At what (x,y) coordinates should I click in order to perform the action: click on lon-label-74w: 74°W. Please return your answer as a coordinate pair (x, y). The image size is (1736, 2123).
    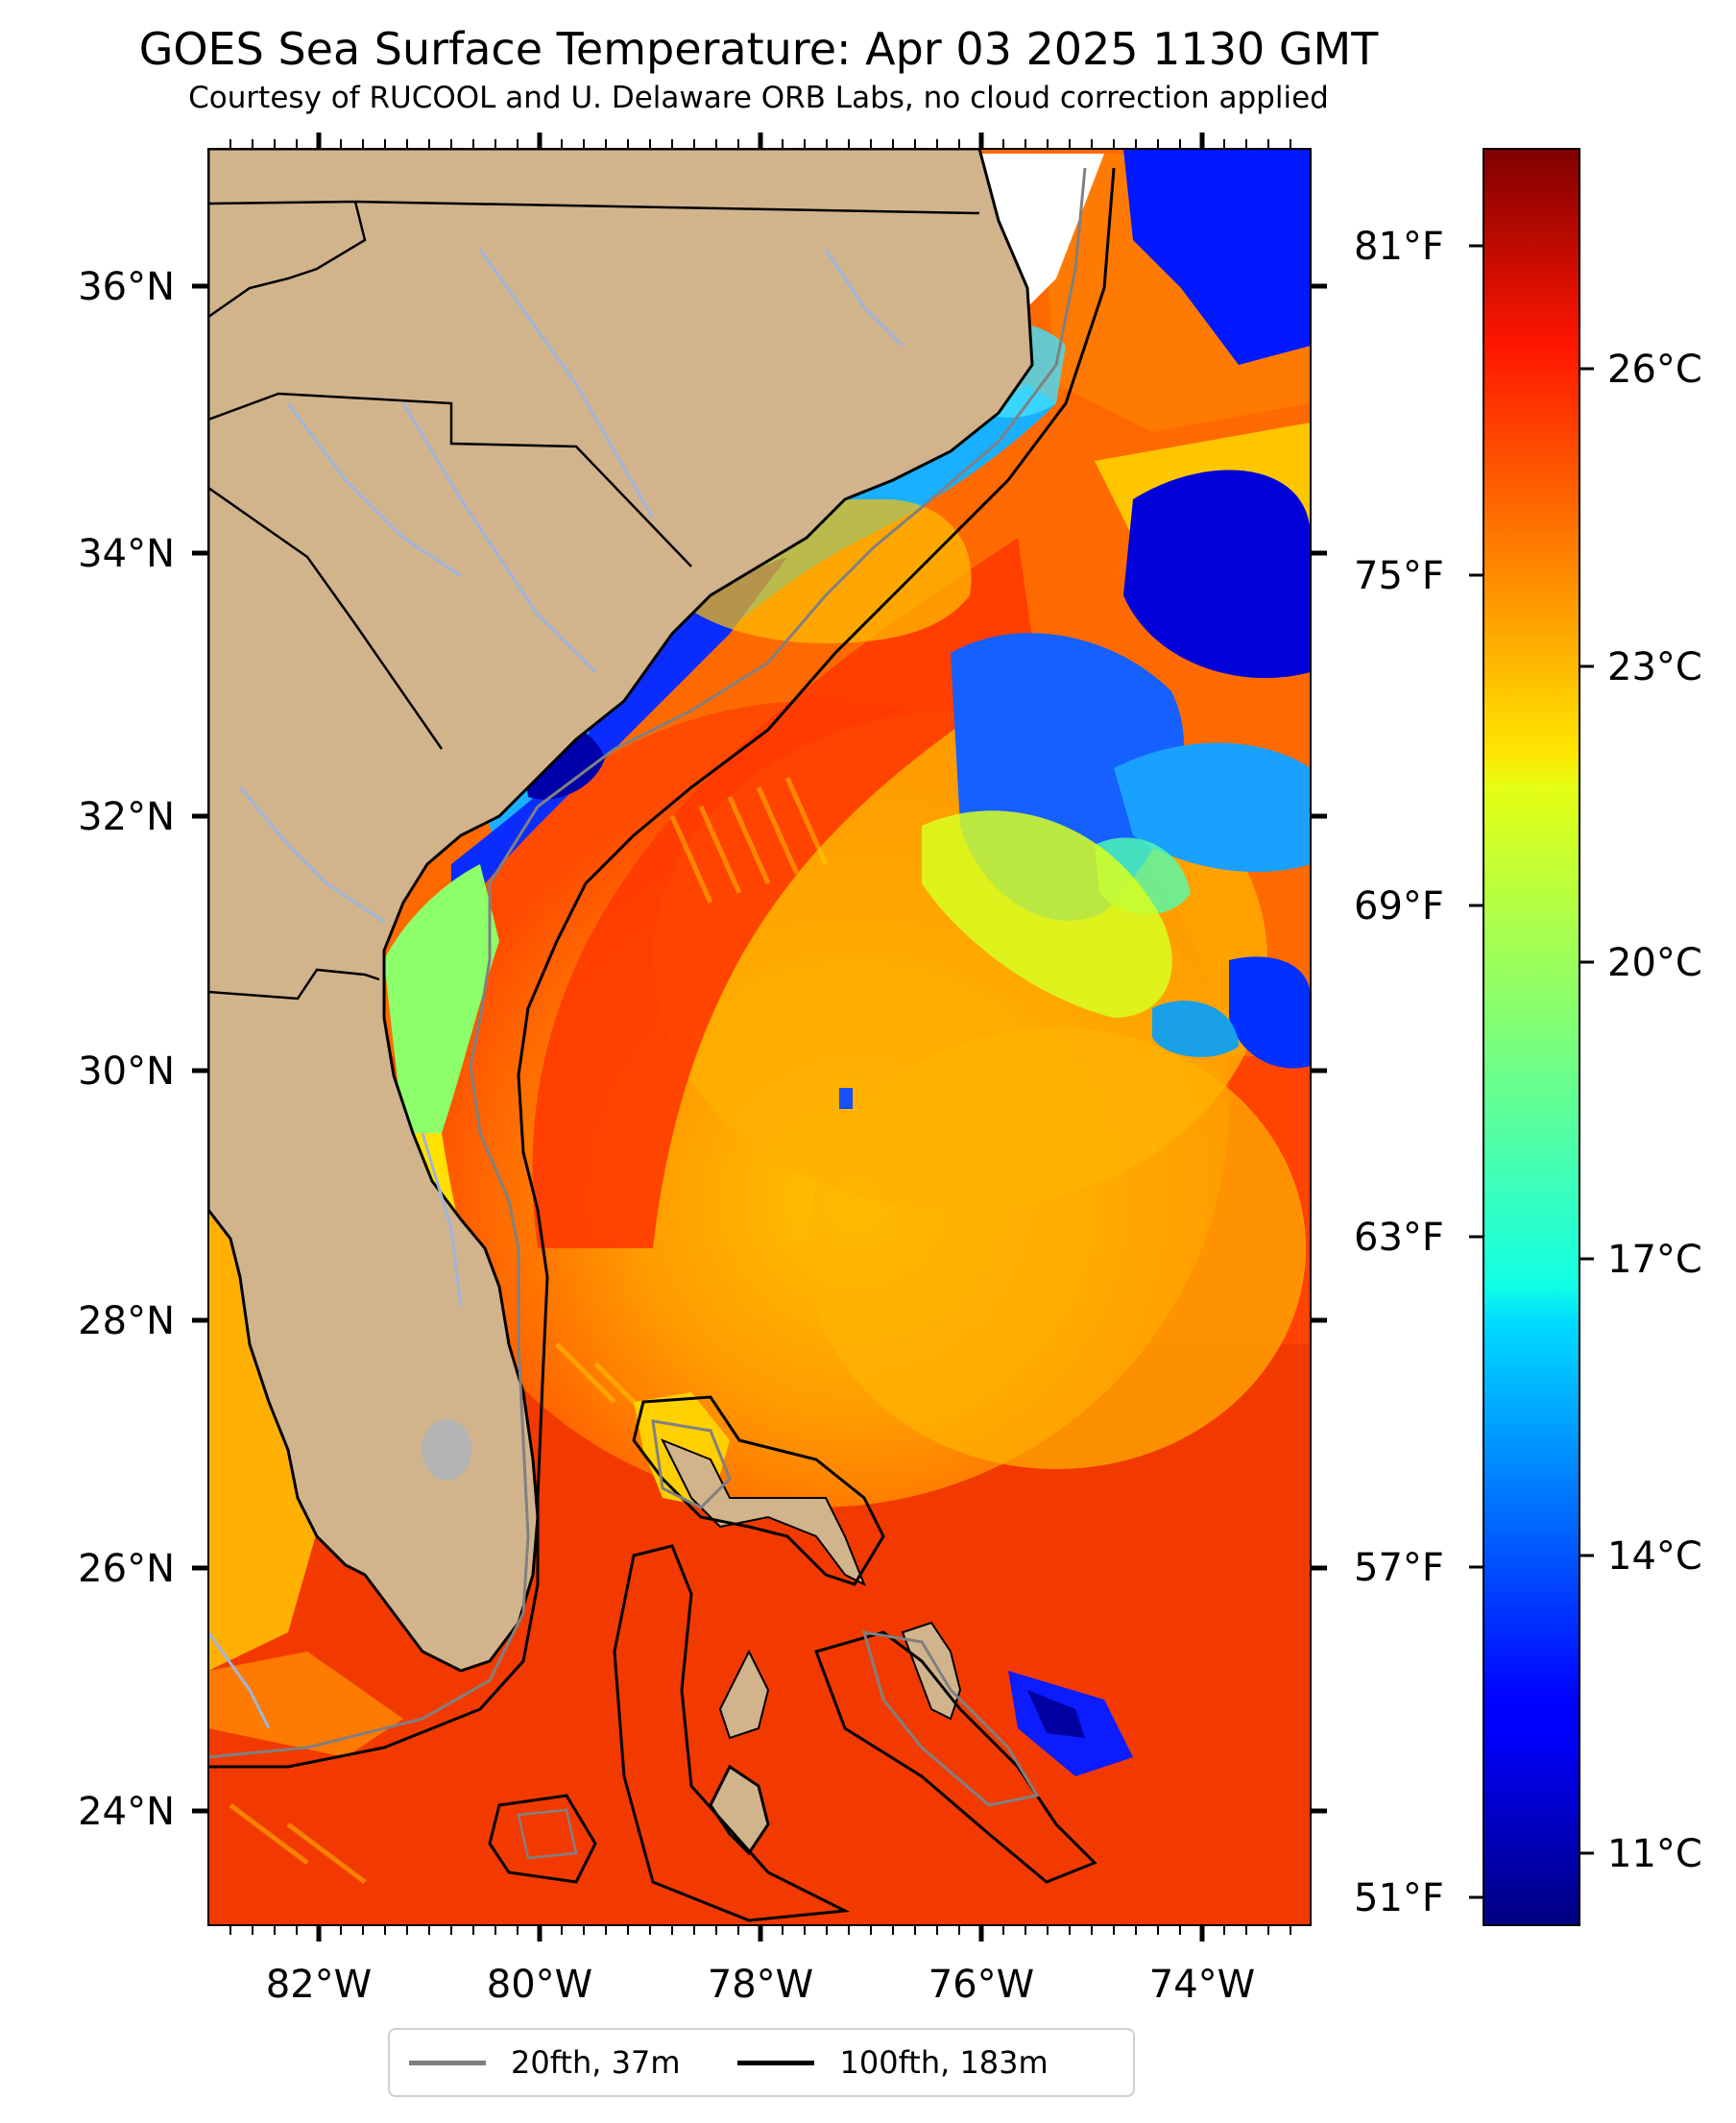
    Looking at the image, I should click on (1202, 1985).